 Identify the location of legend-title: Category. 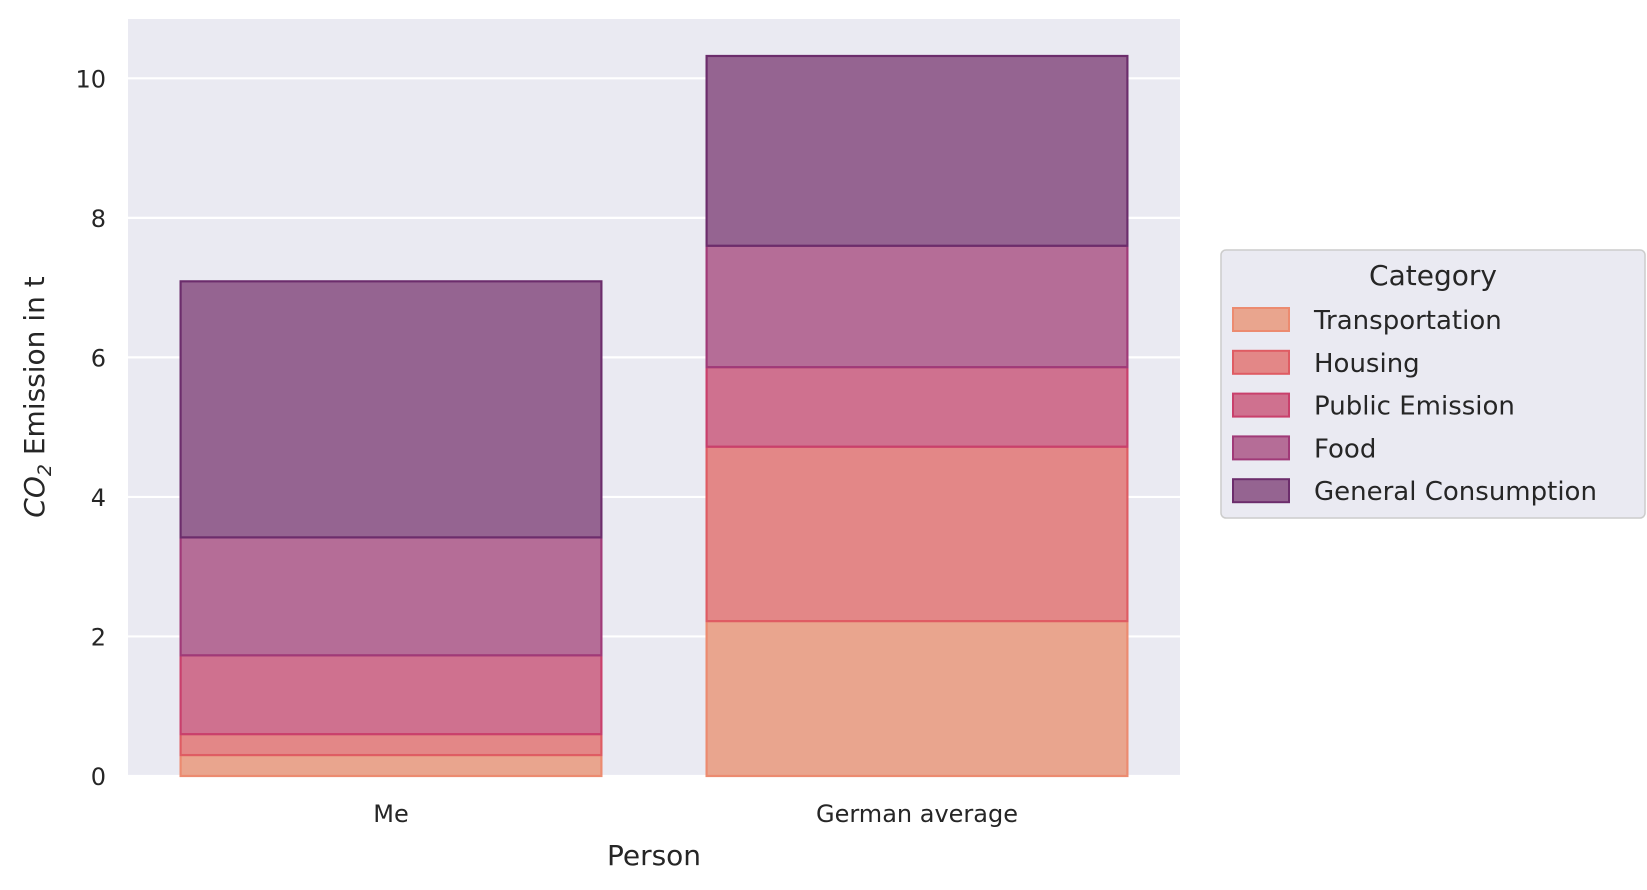
(1433, 275).